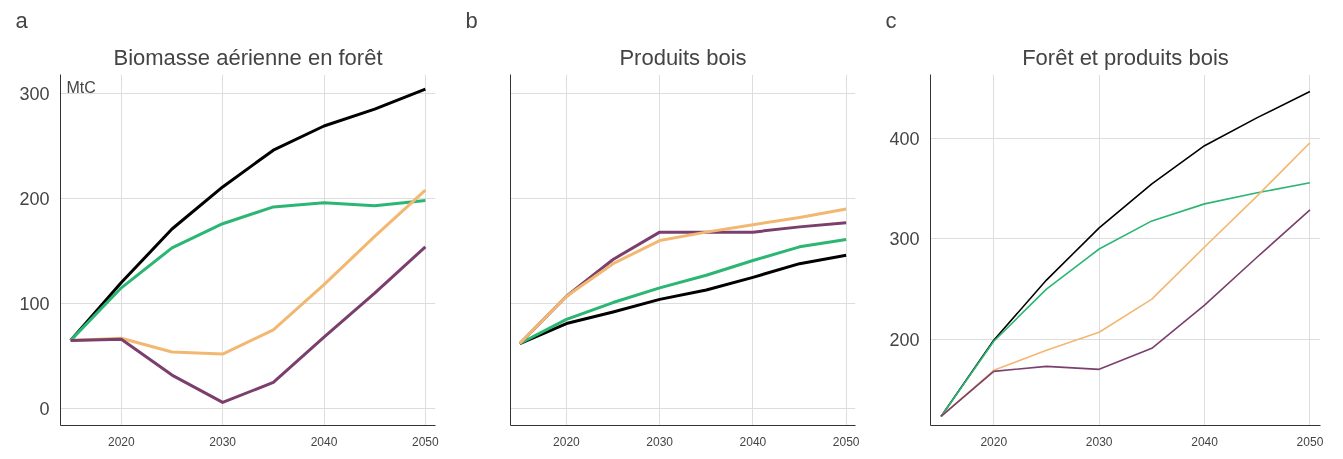 The width and height of the screenshot is (1343, 459). Describe the element at coordinates (34, 304) in the screenshot. I see `y-tick-label: 100` at that location.